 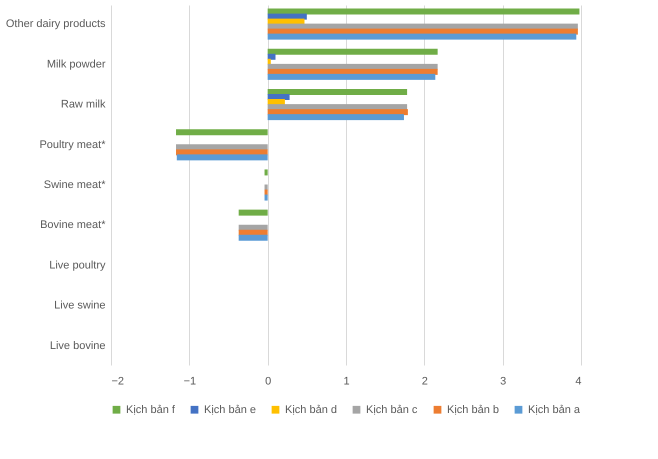 What do you see at coordinates (56, 24) in the screenshot?
I see `y-tick-label: Other dairy products` at bounding box center [56, 24].